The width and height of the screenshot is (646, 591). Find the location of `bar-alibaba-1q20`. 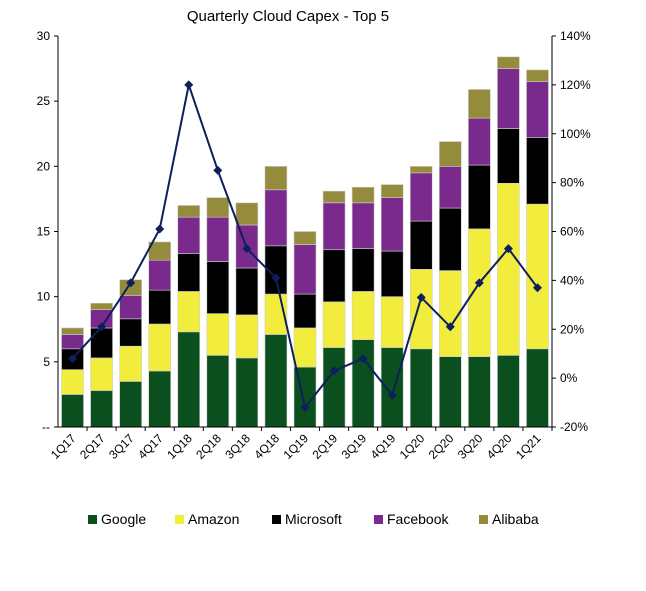

bar-alibaba-1q20 is located at coordinates (421, 170).